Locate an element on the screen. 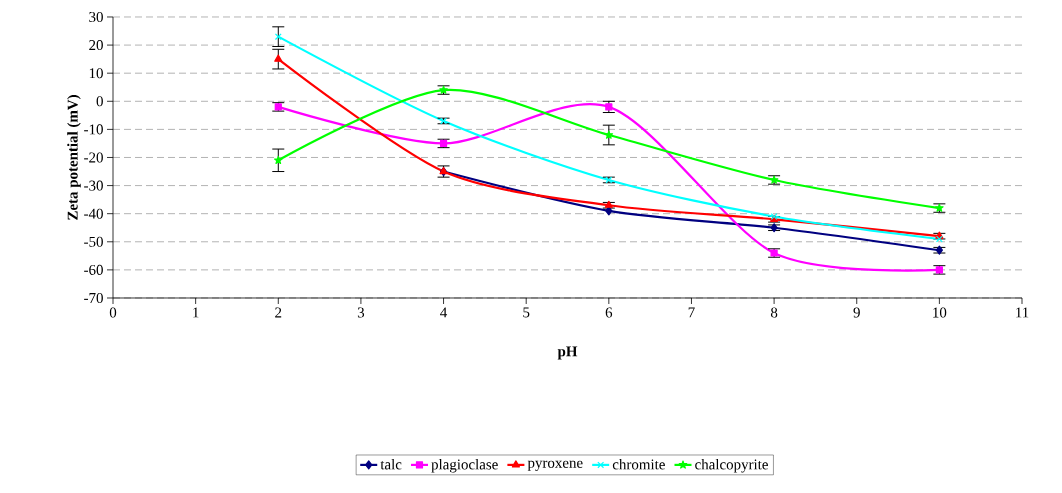  x-tick-label: 10 is located at coordinates (940, 312).